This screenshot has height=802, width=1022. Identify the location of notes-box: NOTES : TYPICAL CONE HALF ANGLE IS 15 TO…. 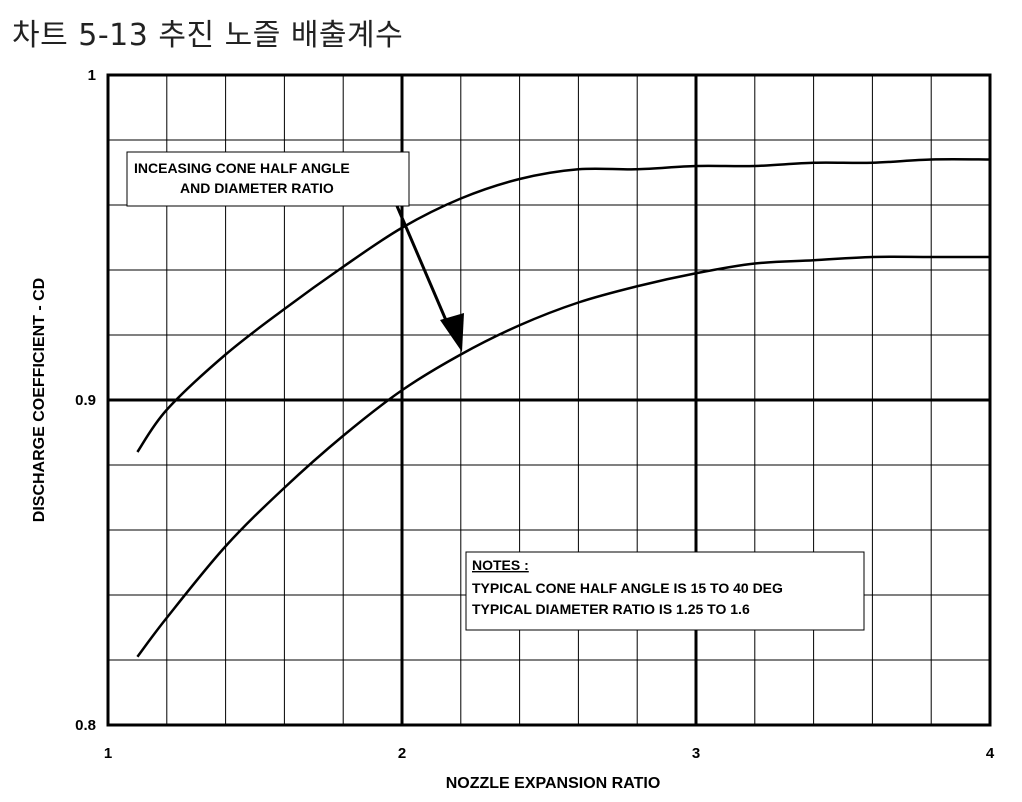
(665, 591).